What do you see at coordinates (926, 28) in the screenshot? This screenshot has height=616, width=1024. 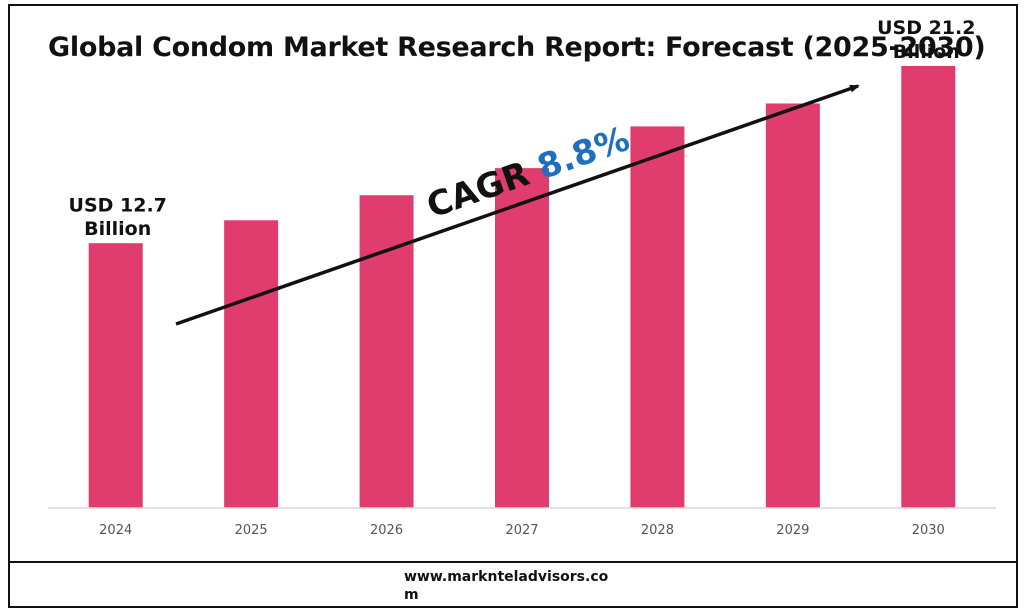 I see `end-value-amount: USD 21.2` at bounding box center [926, 28].